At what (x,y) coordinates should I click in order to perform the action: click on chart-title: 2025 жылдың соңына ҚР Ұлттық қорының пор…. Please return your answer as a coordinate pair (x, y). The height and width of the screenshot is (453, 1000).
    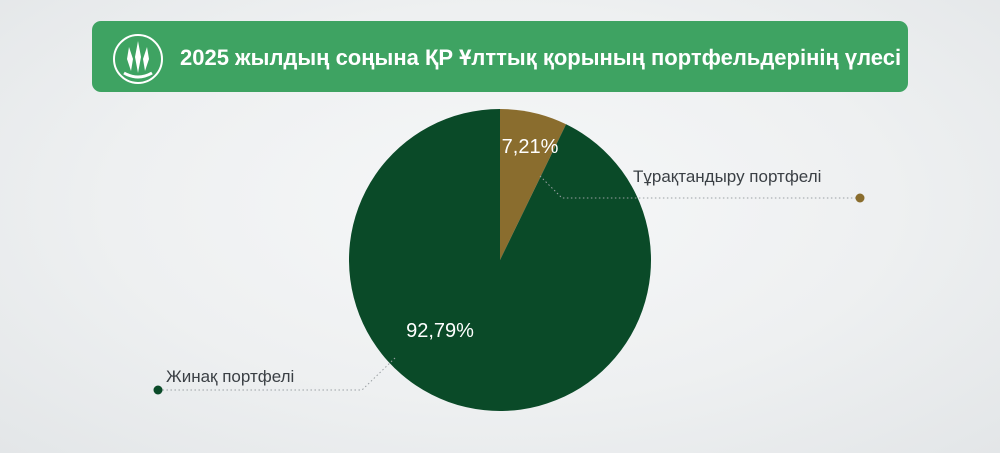
    Looking at the image, I should click on (541, 57).